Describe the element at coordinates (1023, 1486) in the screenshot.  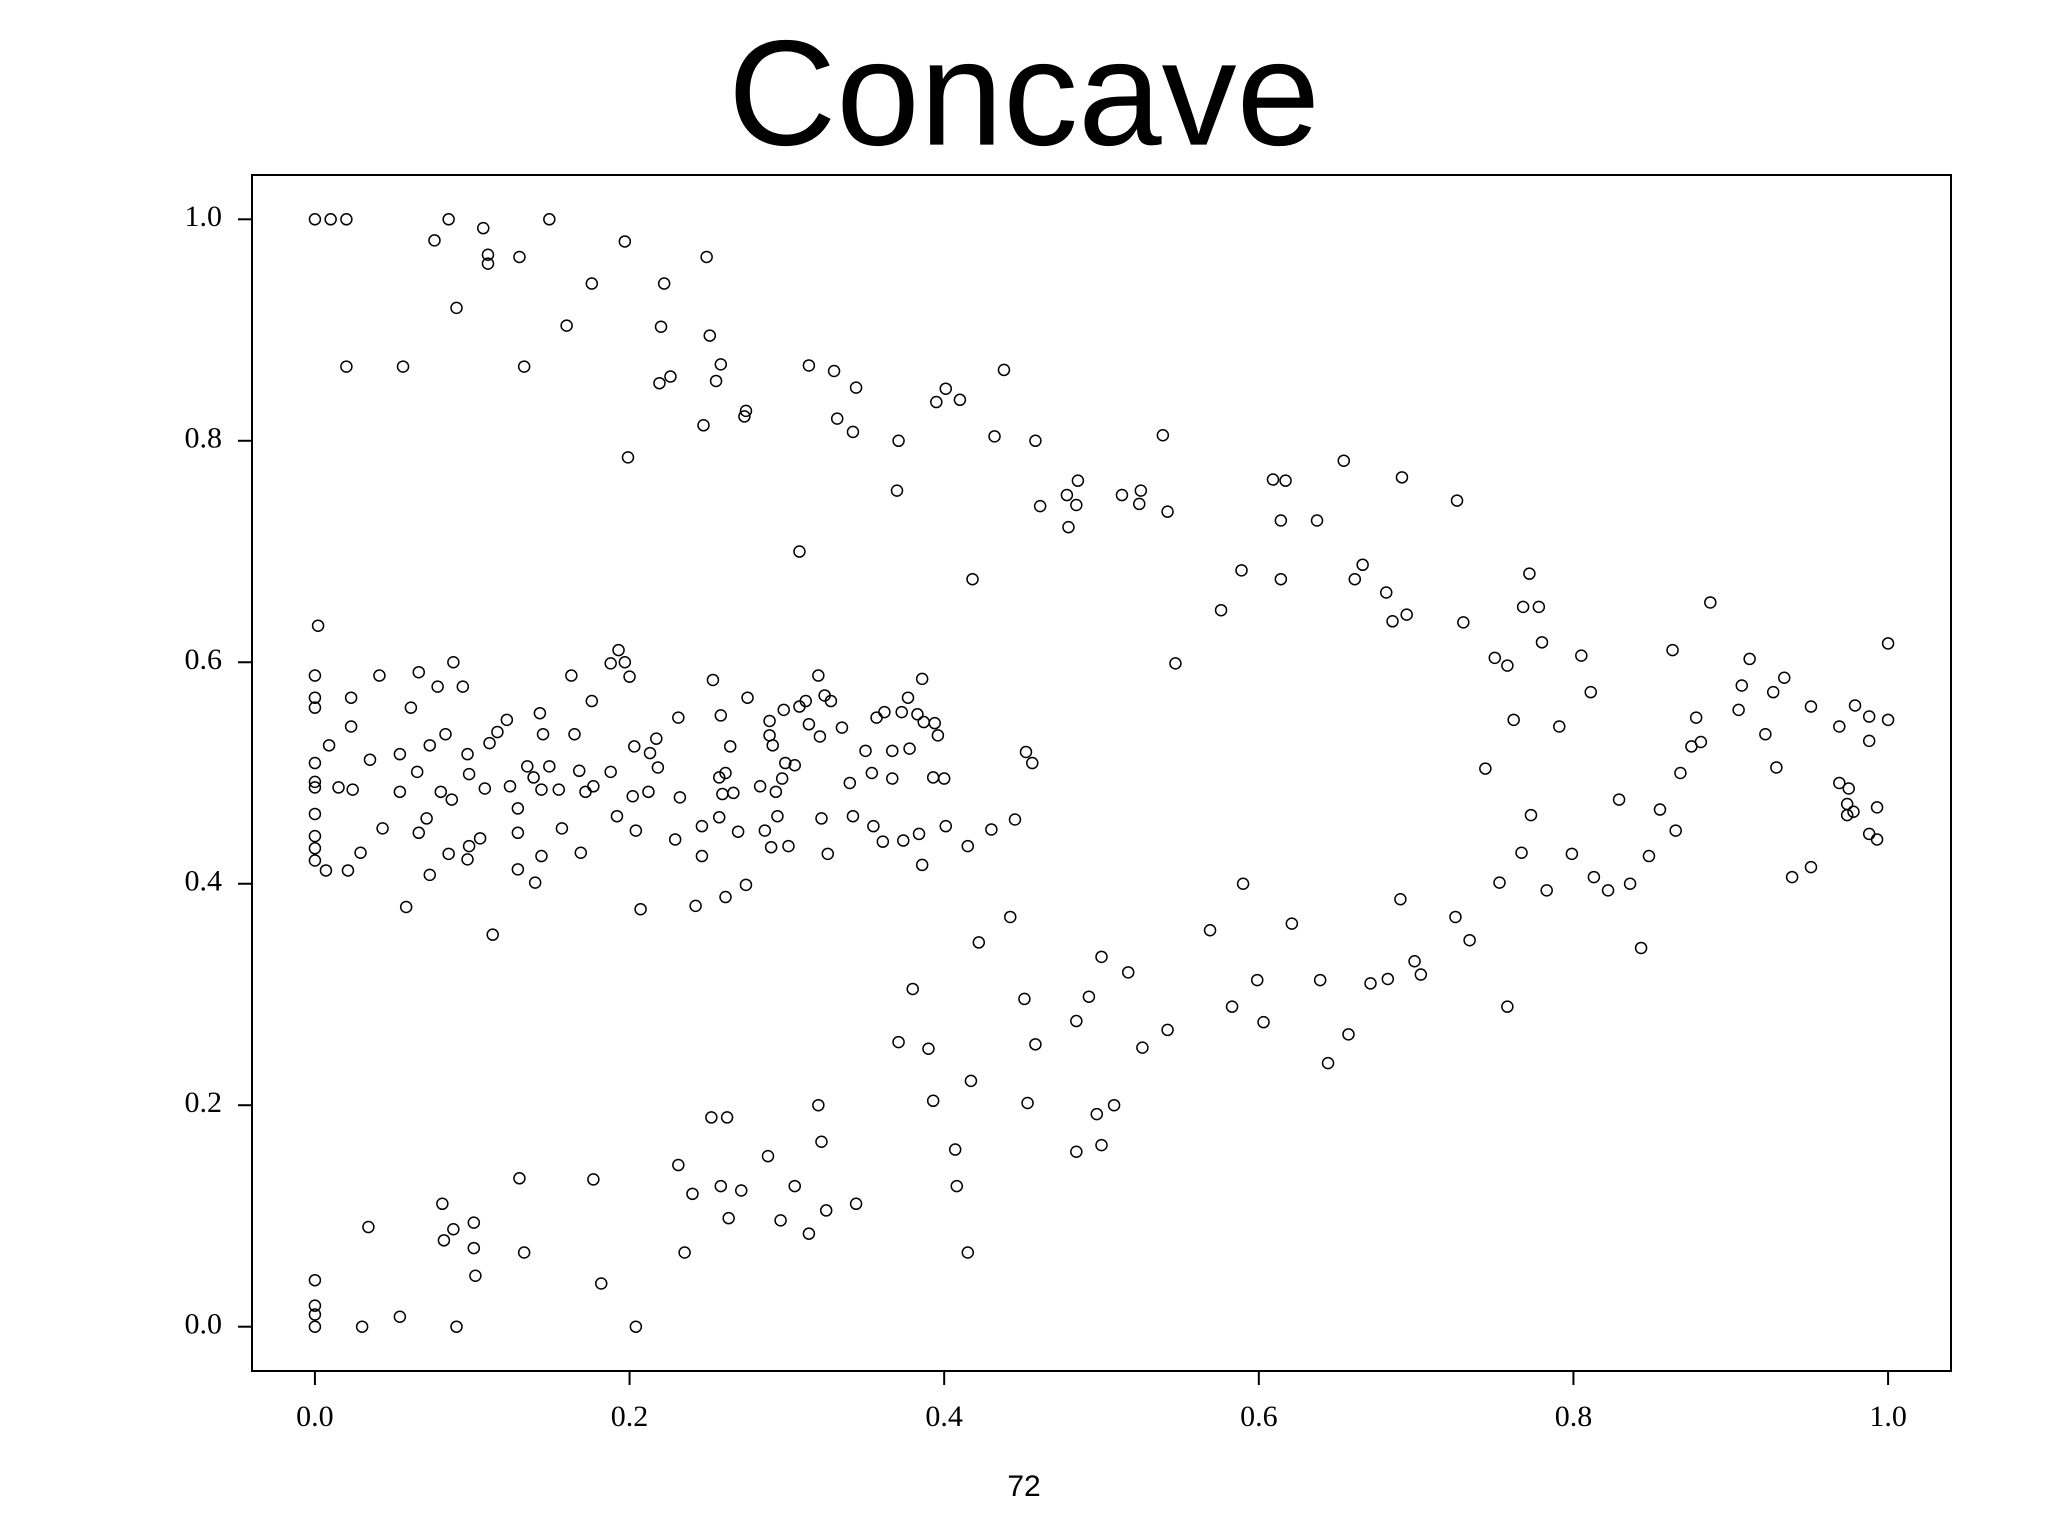
I see `page-number: 72` at that location.